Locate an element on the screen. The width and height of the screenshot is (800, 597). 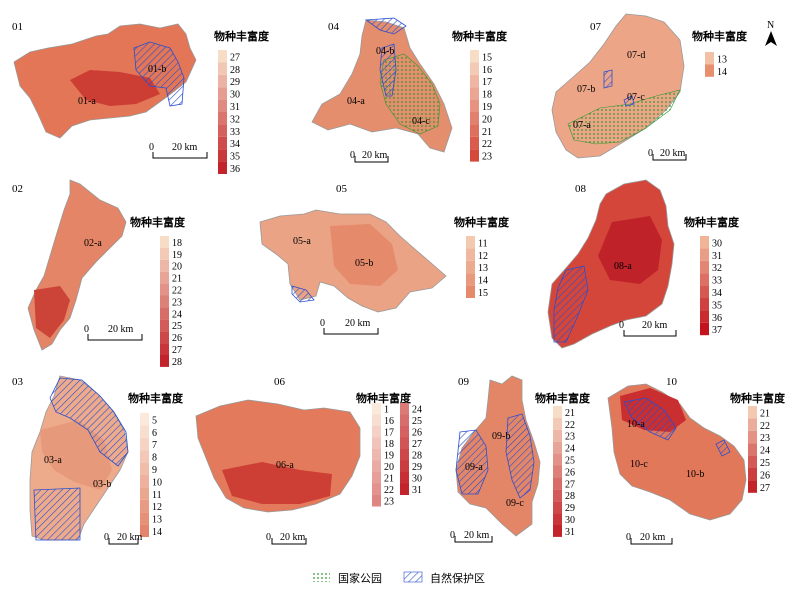
nature-reserve-label: 自然保护区 is located at coordinates (457, 578).